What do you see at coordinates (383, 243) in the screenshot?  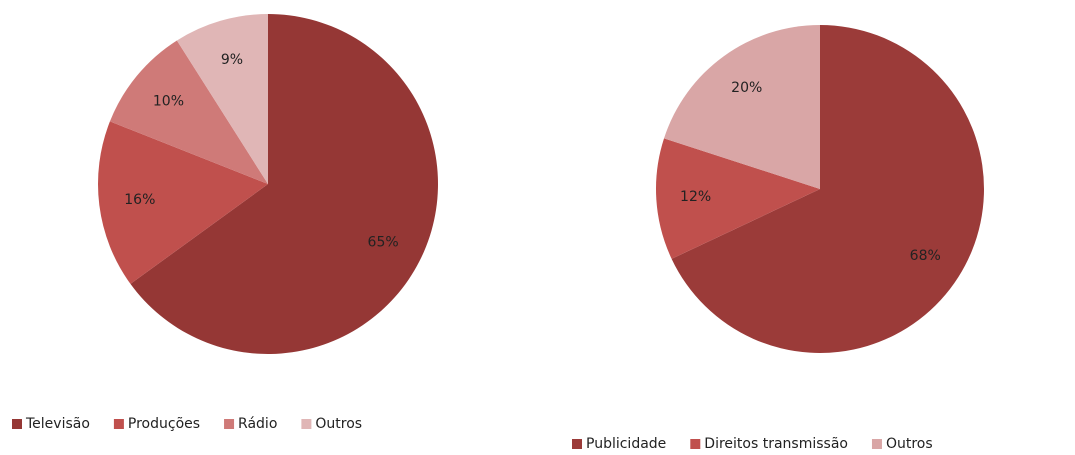 I see `data-label: 65%` at bounding box center [383, 243].